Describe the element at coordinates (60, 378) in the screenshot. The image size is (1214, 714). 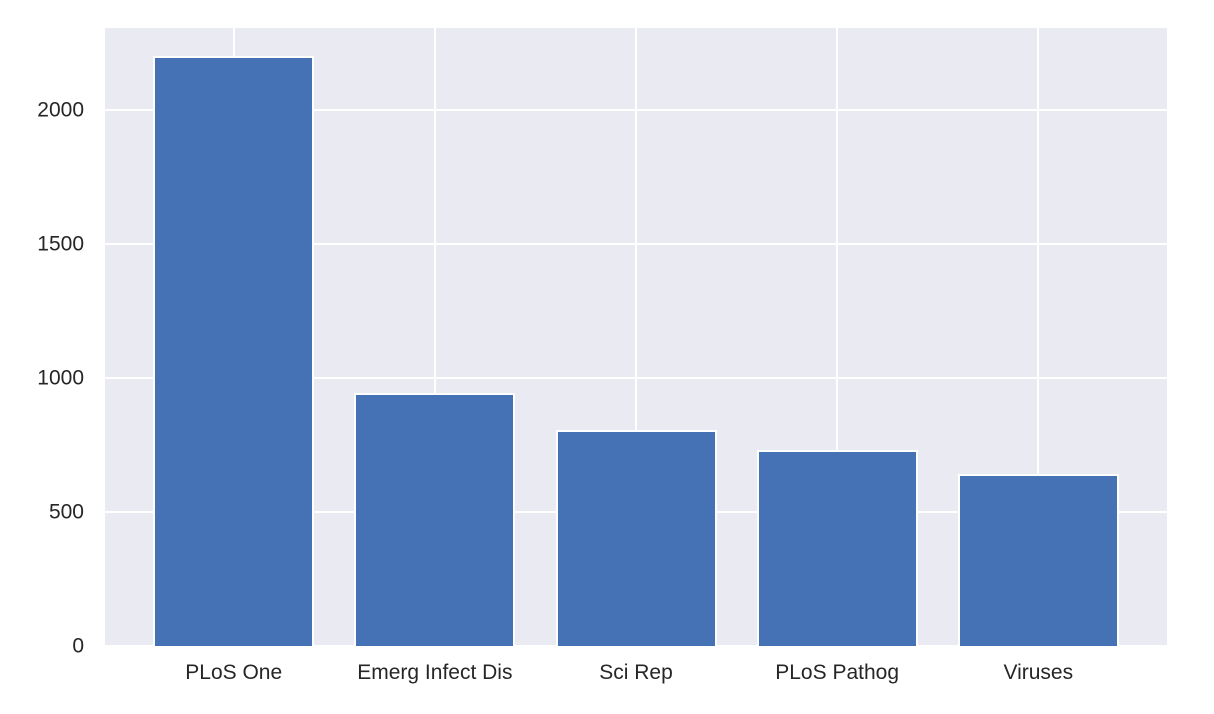
I see `y-tick-label: 1000` at that location.